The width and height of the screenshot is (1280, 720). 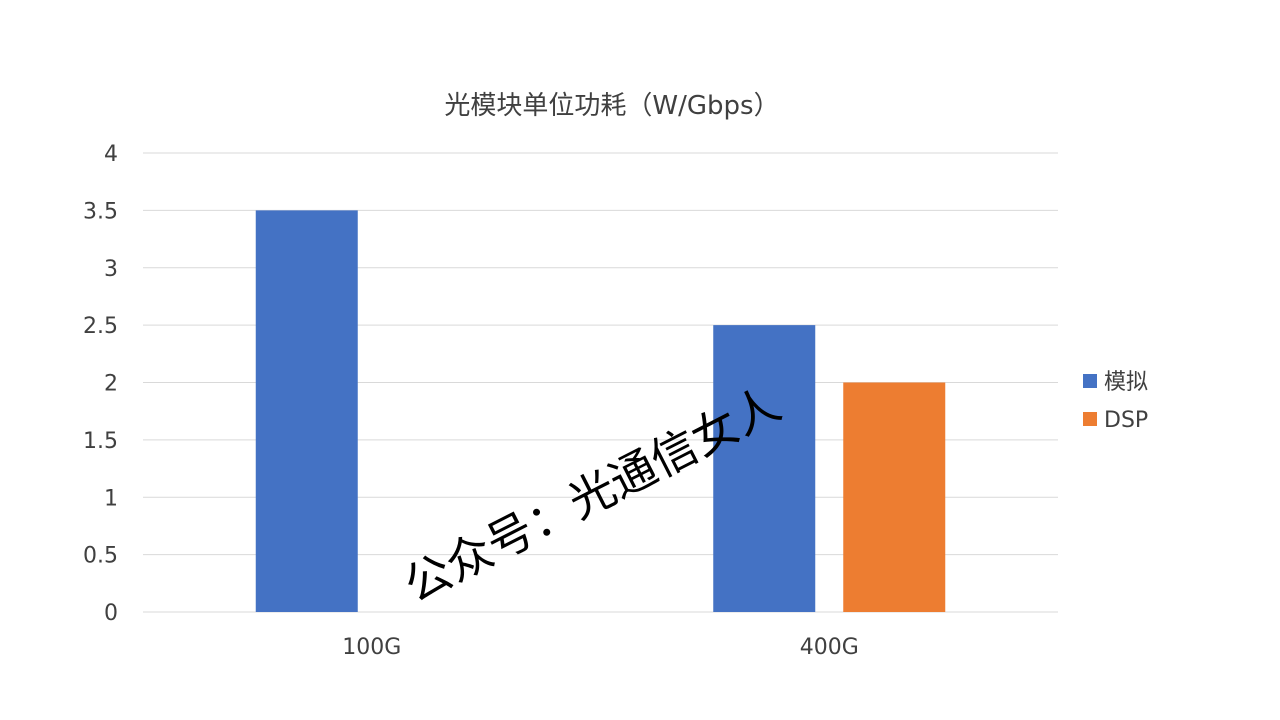 What do you see at coordinates (111, 269) in the screenshot?
I see `y-tick-label: 3` at bounding box center [111, 269].